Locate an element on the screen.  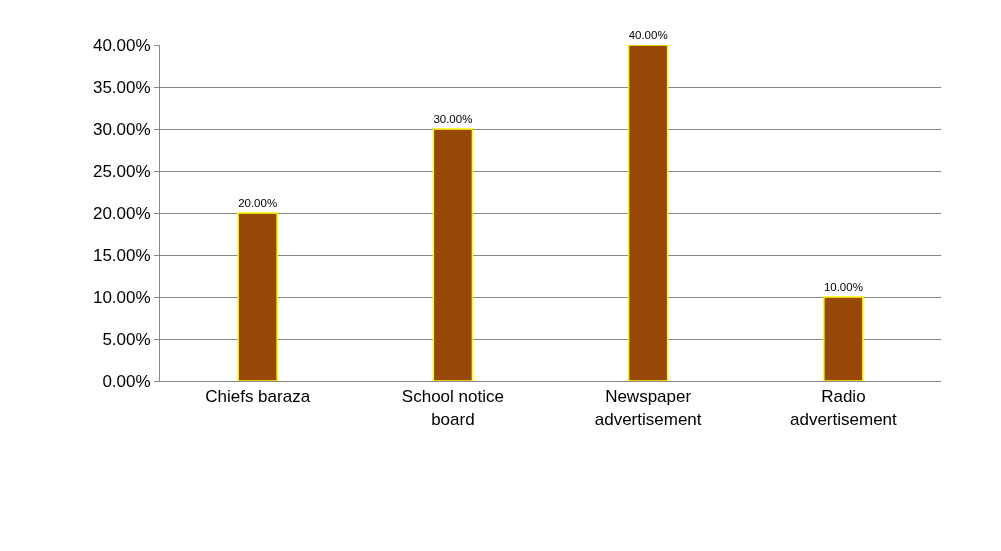
x-tick-label: Radio advertisement is located at coordinates (843, 408).